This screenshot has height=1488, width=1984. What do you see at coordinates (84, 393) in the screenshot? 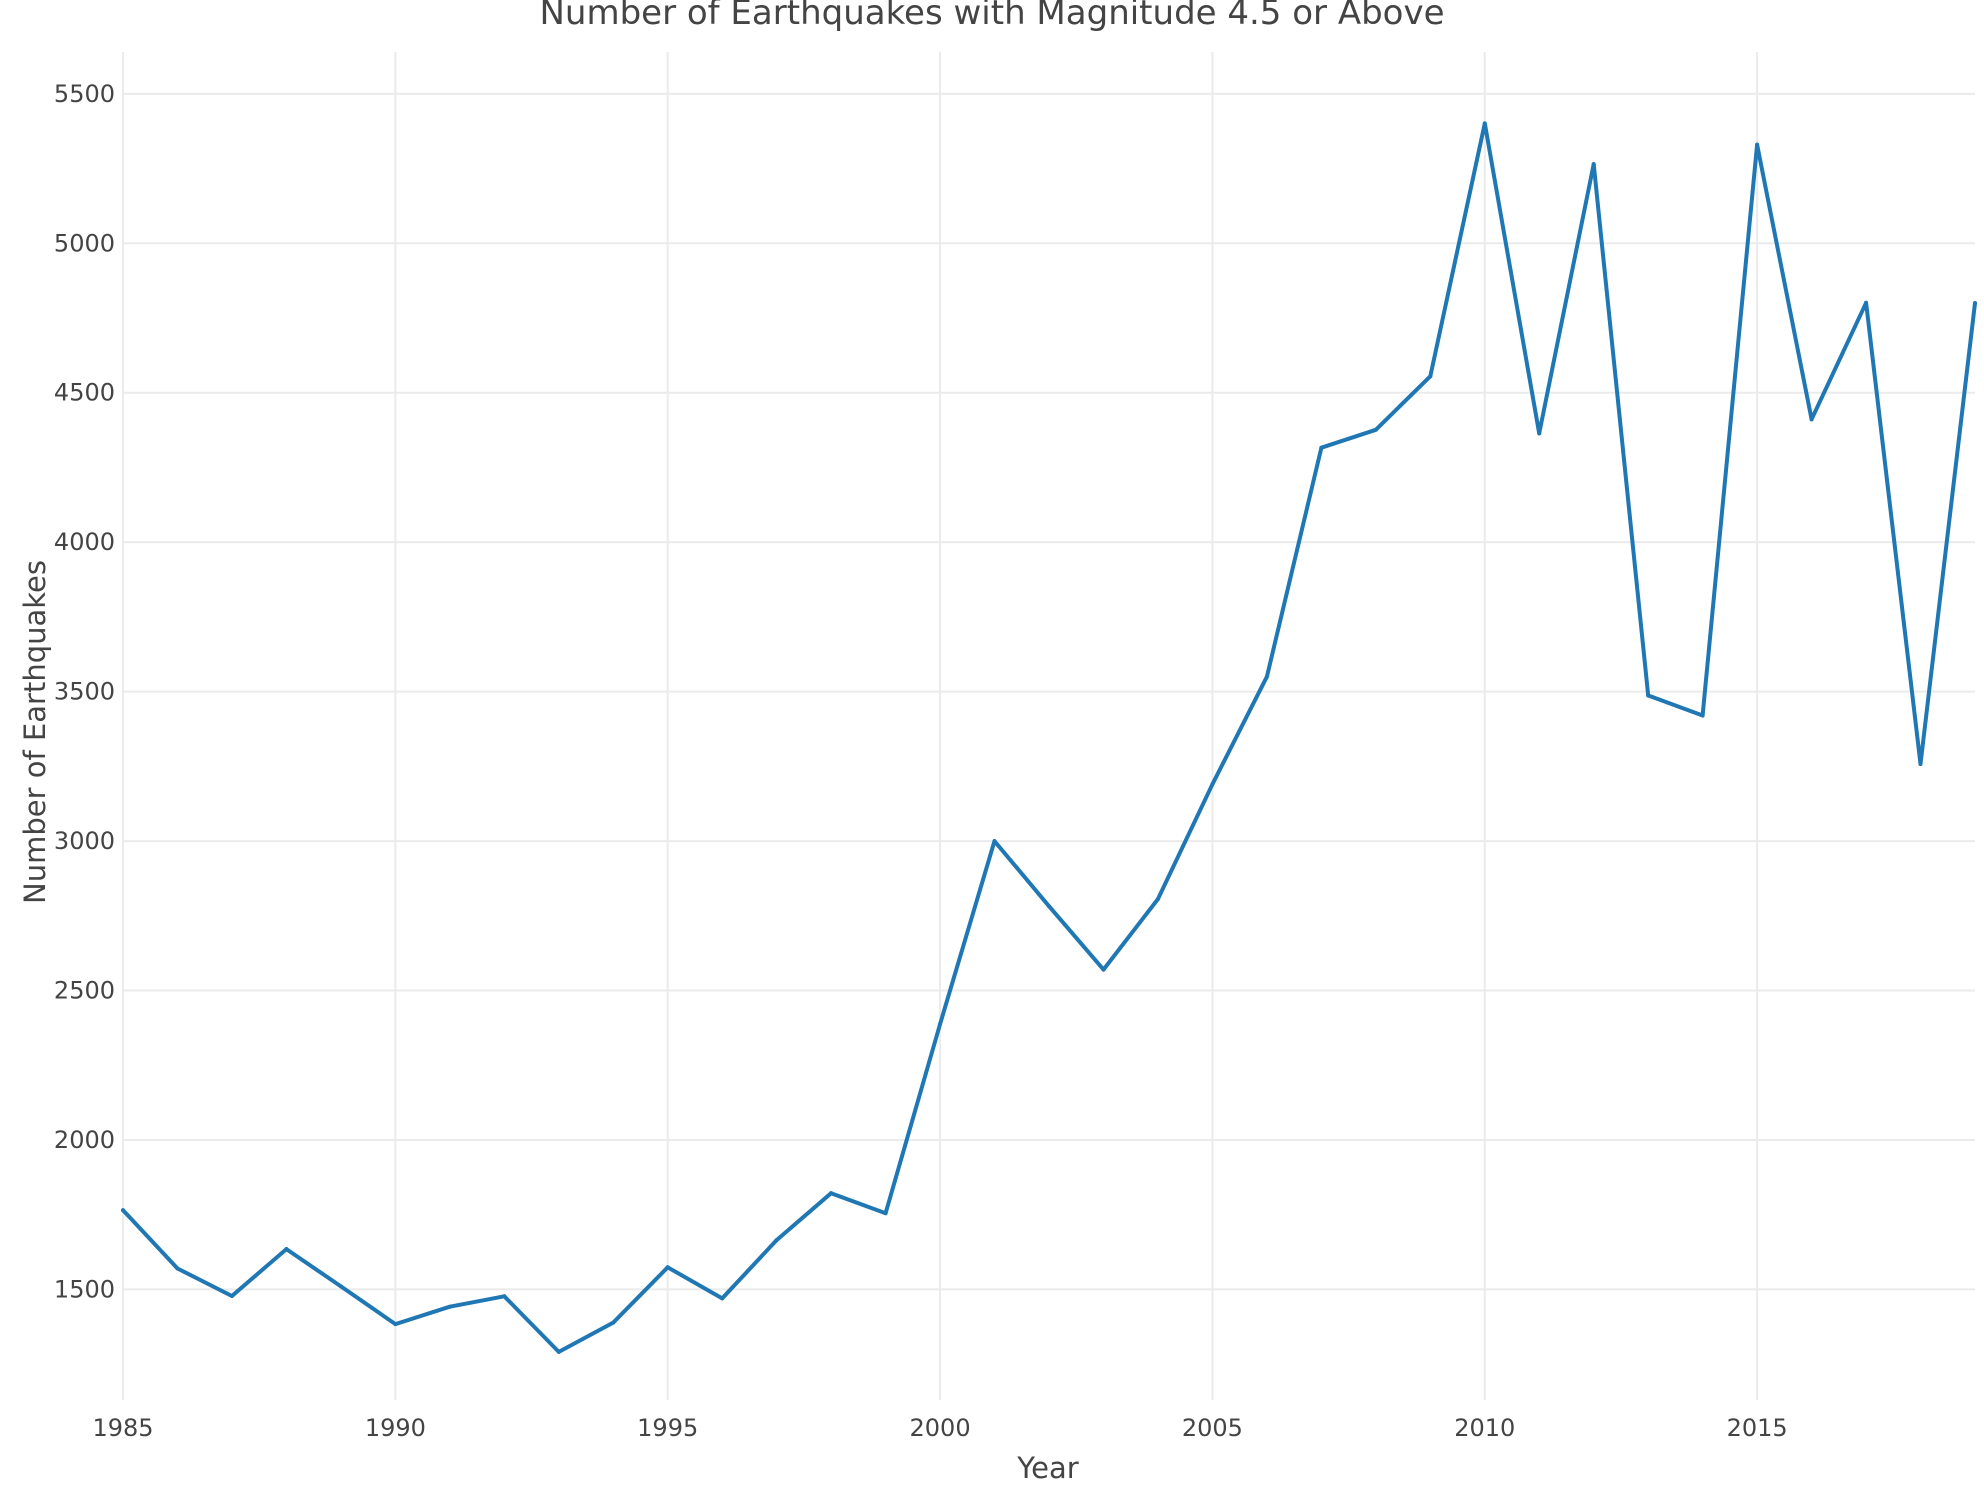
I see `y-tick-label: 4500` at bounding box center [84, 393].